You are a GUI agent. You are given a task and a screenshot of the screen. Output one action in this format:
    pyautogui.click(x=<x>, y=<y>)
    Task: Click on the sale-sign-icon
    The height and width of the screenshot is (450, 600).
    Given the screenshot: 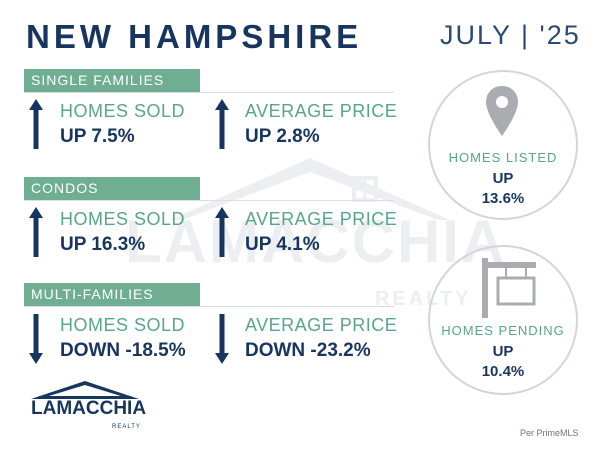 What is the action you would take?
    pyautogui.click(x=509, y=288)
    